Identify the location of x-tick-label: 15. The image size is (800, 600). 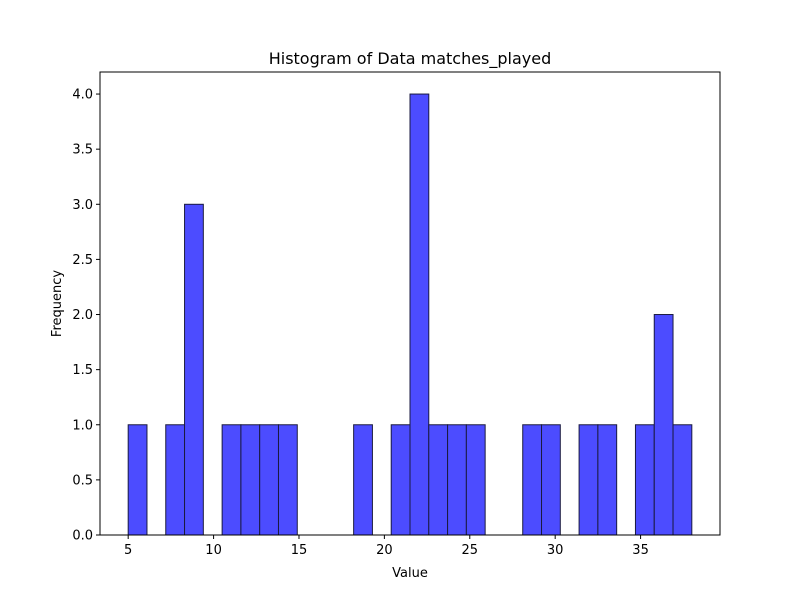
(299, 550).